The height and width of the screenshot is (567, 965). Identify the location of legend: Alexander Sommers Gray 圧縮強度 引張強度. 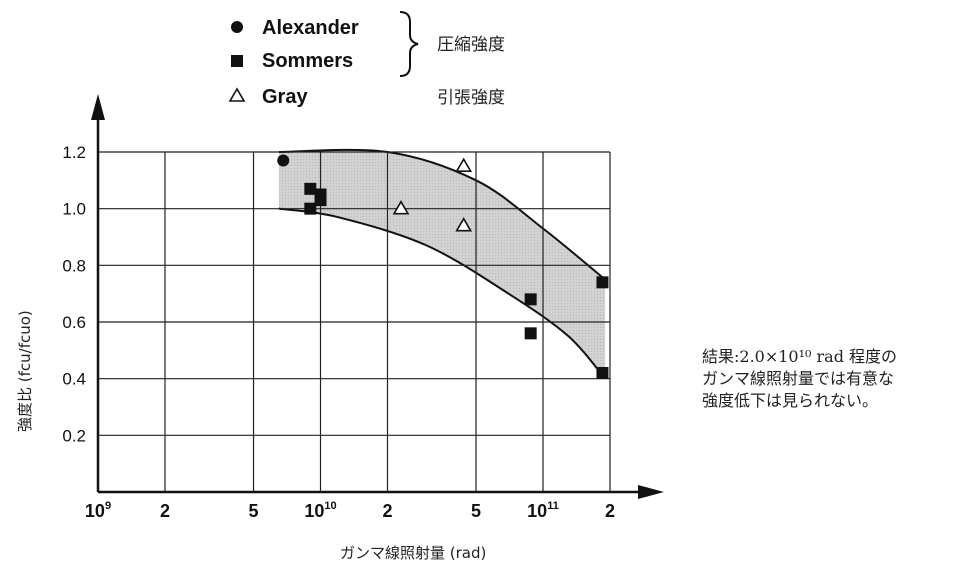
(366, 59).